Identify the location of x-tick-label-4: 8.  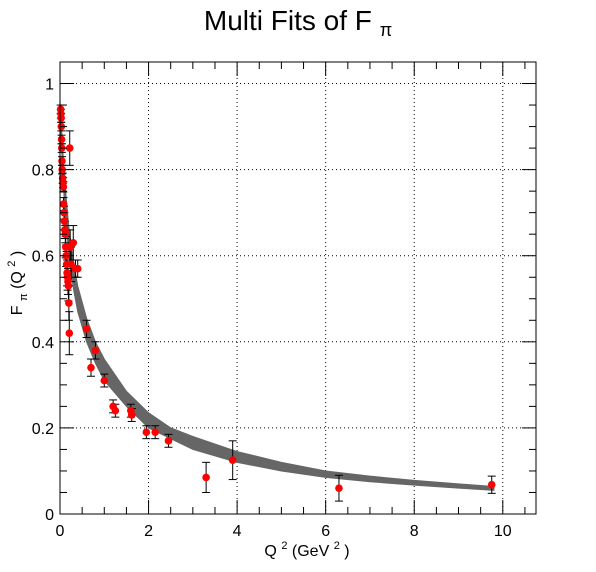
(414, 531).